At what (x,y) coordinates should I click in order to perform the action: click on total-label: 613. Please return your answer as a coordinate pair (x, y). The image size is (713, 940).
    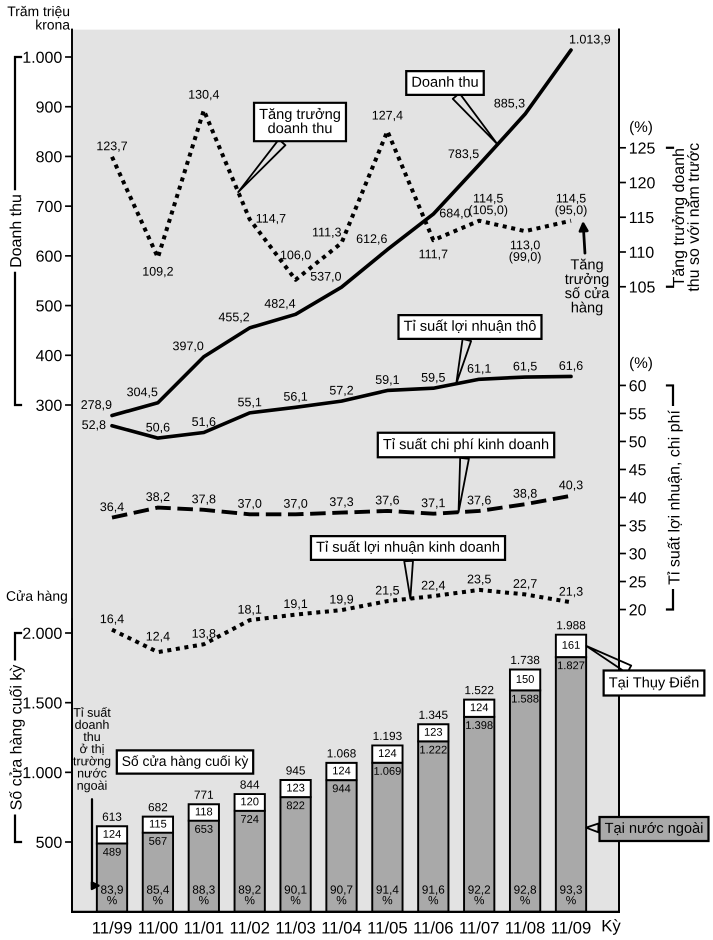
    Looking at the image, I should click on (112, 816).